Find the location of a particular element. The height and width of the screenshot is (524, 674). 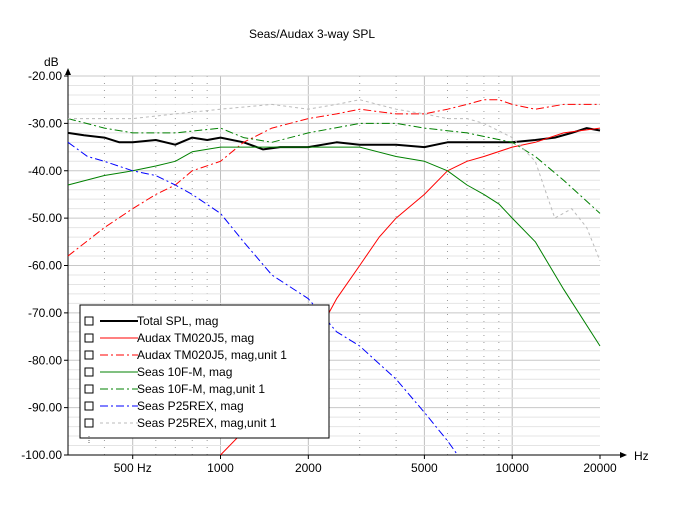

y-tick-label: -60.00 is located at coordinates (45, 266).